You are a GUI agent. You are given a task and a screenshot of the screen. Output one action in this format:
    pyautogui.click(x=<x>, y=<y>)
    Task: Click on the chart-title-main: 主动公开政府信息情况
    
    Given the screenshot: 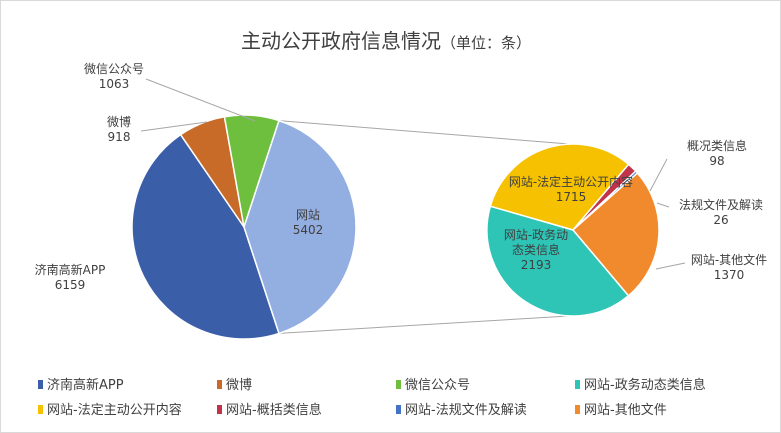 What is the action you would take?
    pyautogui.click(x=341, y=41)
    